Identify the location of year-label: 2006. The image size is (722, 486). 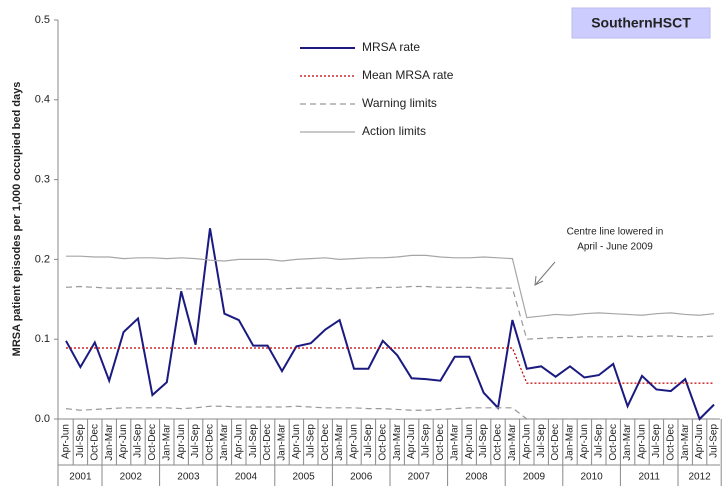
(361, 477).